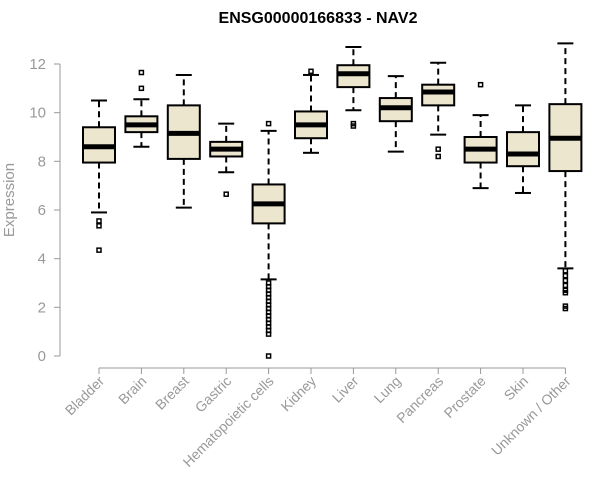 The image size is (600, 500). I want to click on chart-title: ENSG00000166833 - NAV2, so click(318, 18).